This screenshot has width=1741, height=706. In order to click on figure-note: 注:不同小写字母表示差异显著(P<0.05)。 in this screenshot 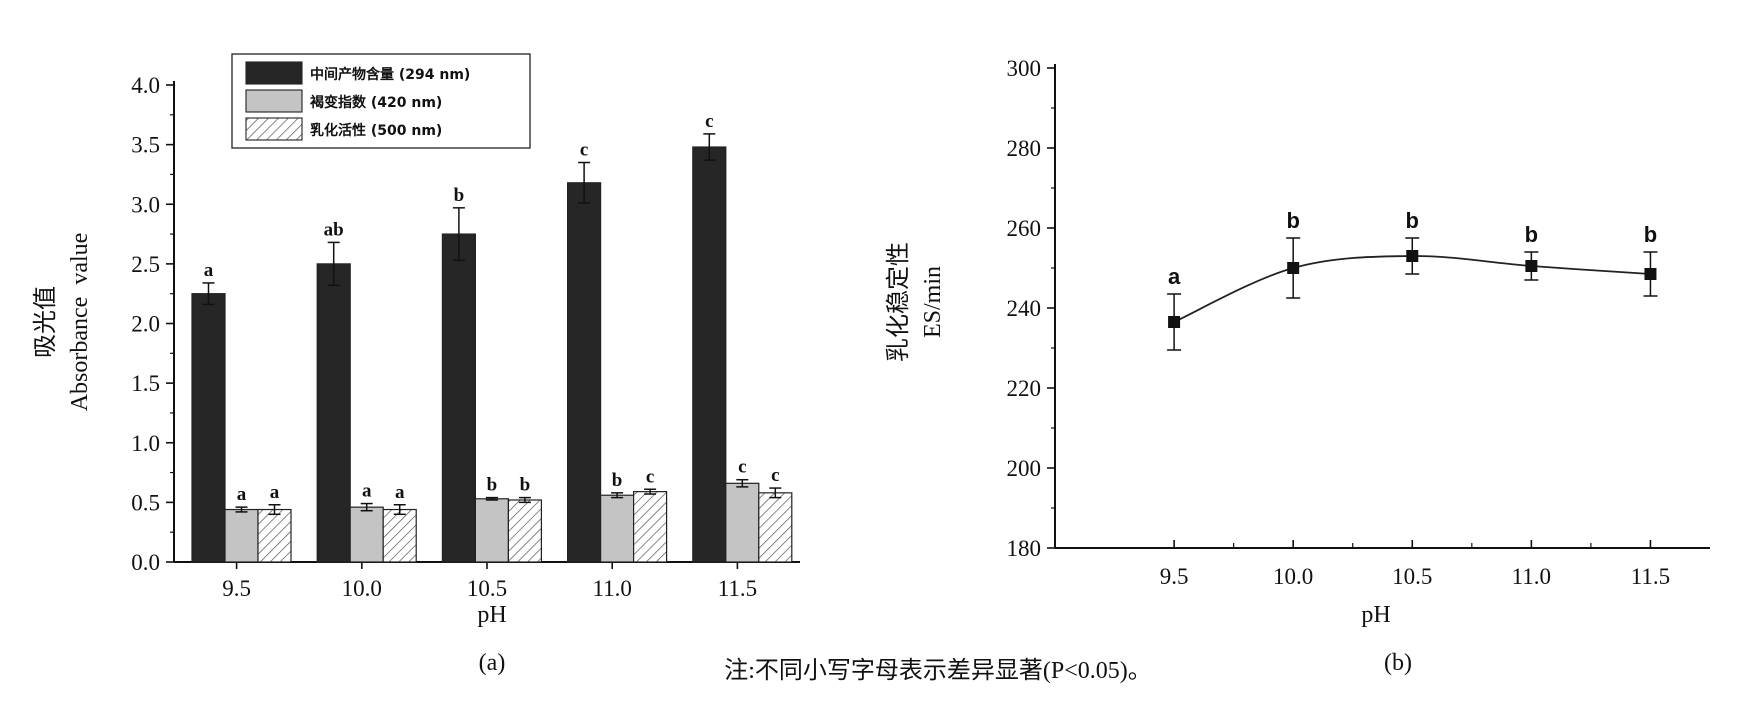, I will do `click(938, 670)`.